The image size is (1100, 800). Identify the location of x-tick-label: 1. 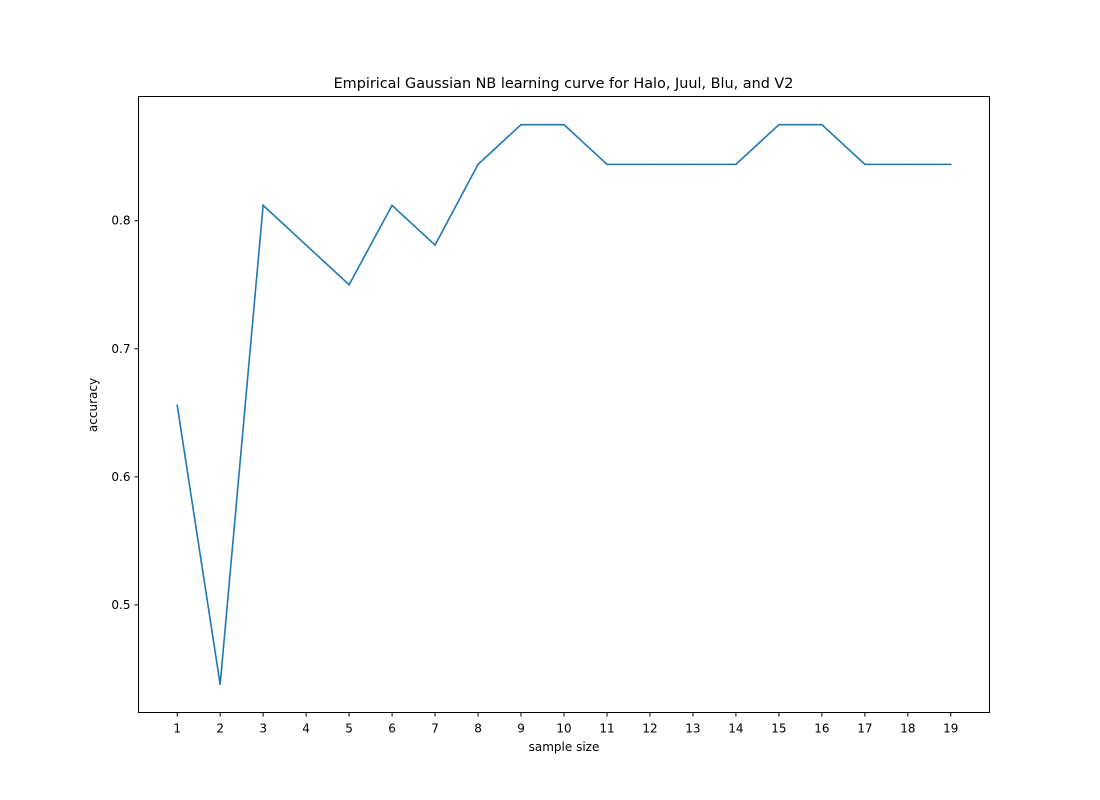
(177, 729).